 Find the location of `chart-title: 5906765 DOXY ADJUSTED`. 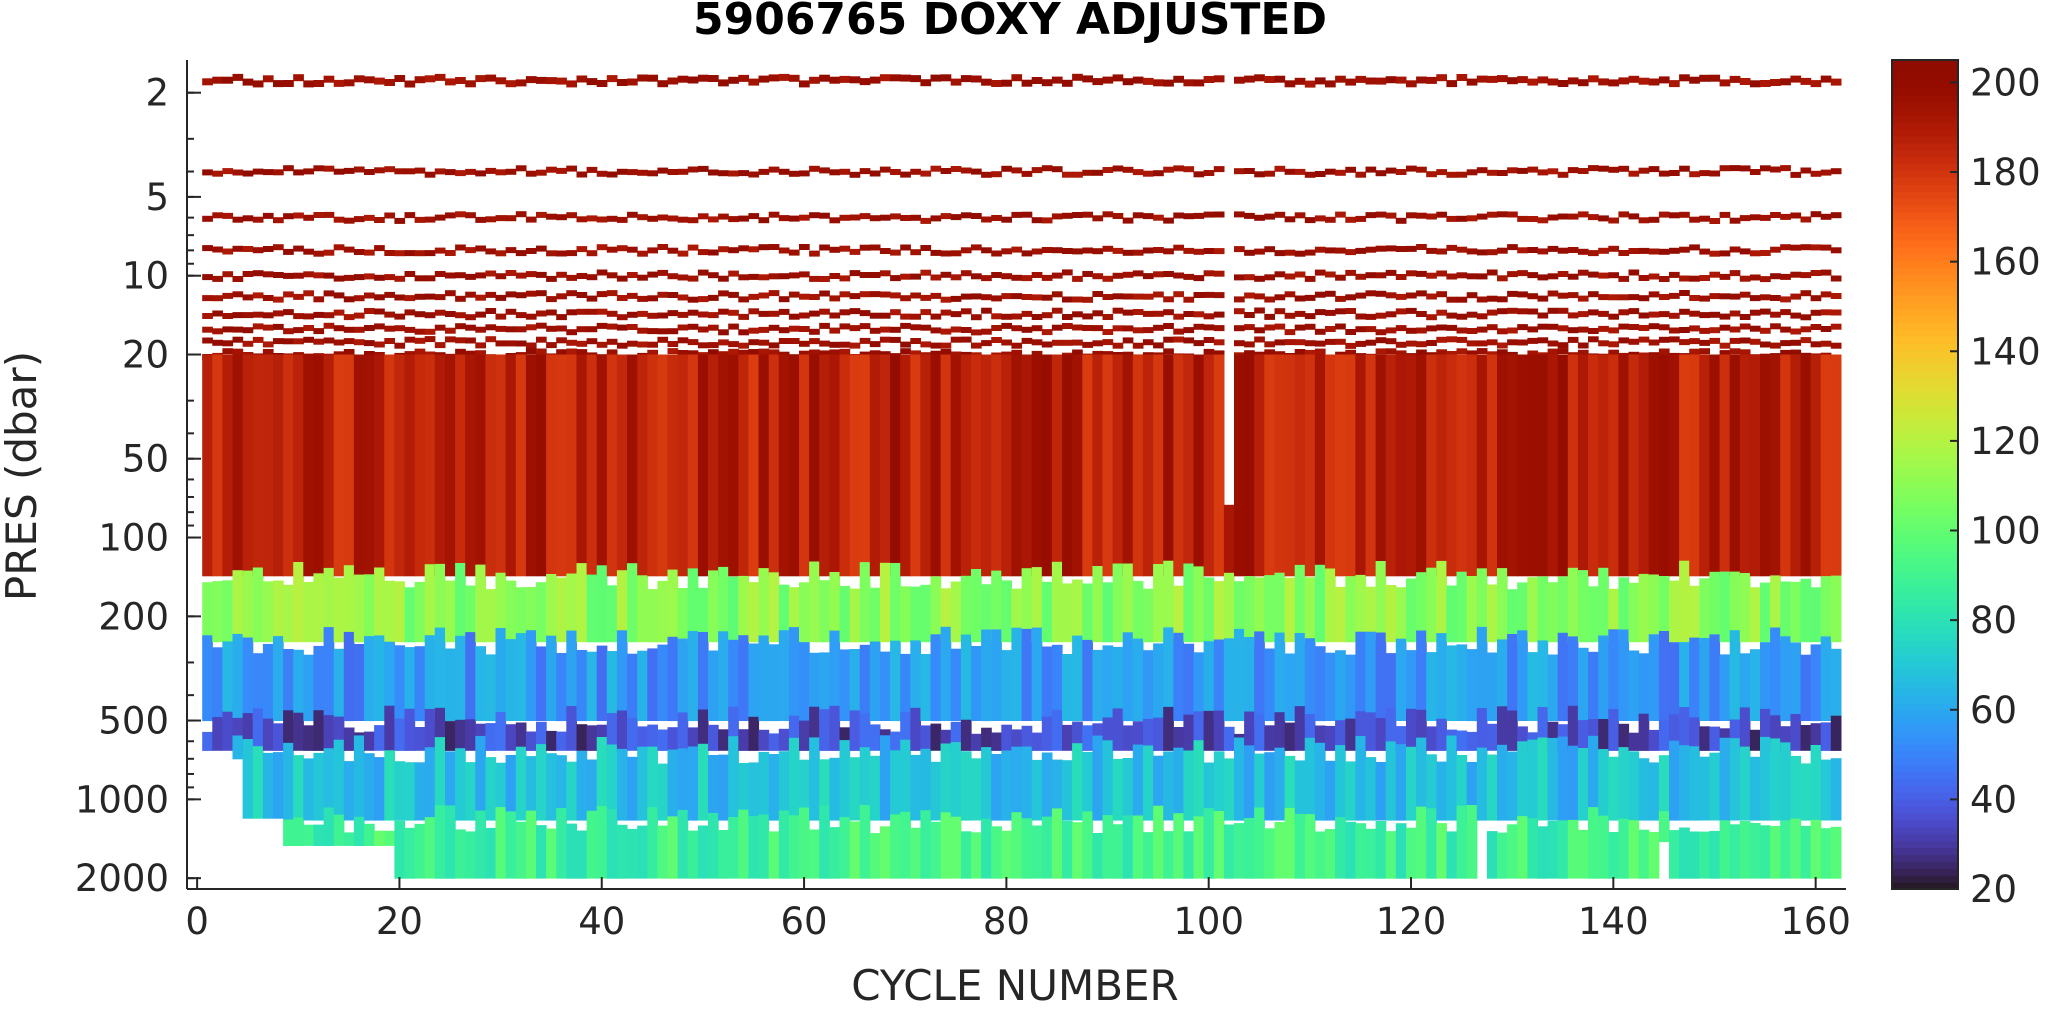

chart-title: 5906765 DOXY ADJUSTED is located at coordinates (1010, 22).